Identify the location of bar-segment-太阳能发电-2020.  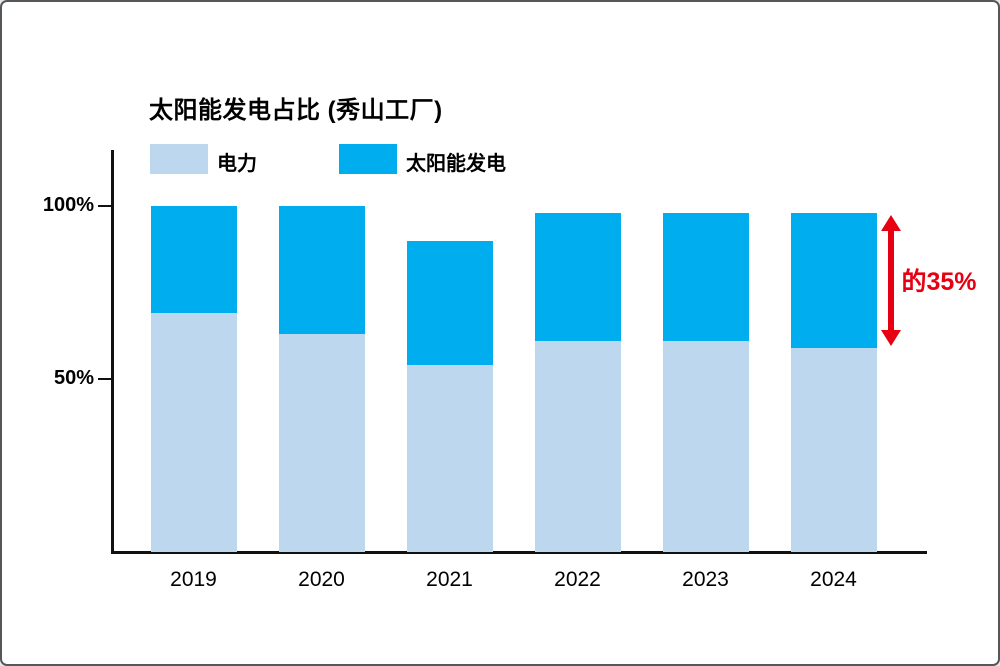
(321, 270).